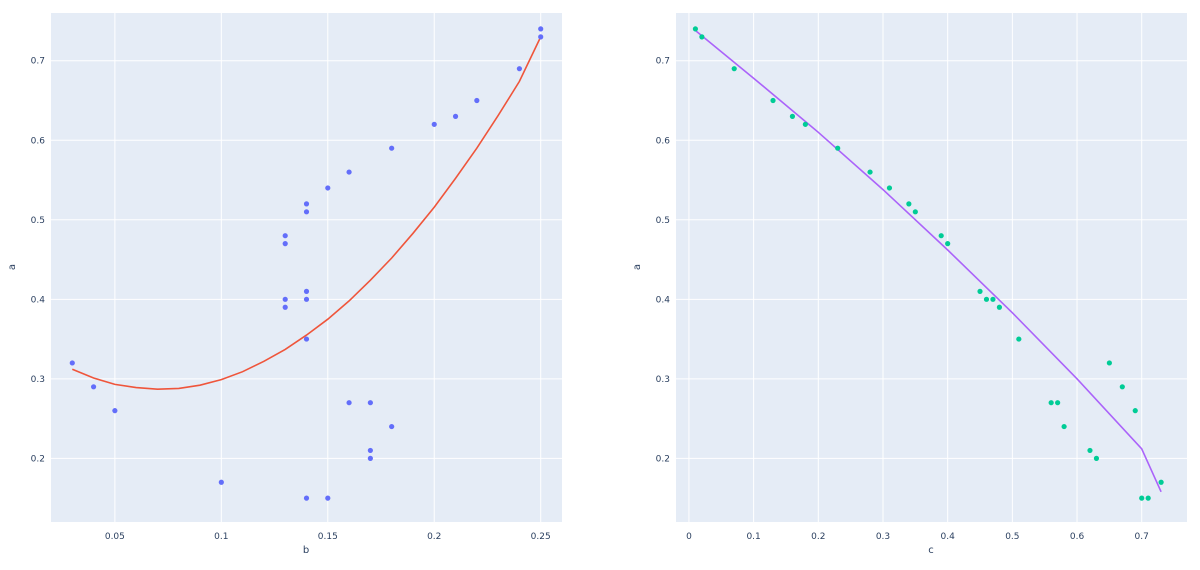 This screenshot has height=570, width=1200. Describe the element at coordinates (38, 459) in the screenshot. I see `left-y-tick-label: 0.2` at that location.